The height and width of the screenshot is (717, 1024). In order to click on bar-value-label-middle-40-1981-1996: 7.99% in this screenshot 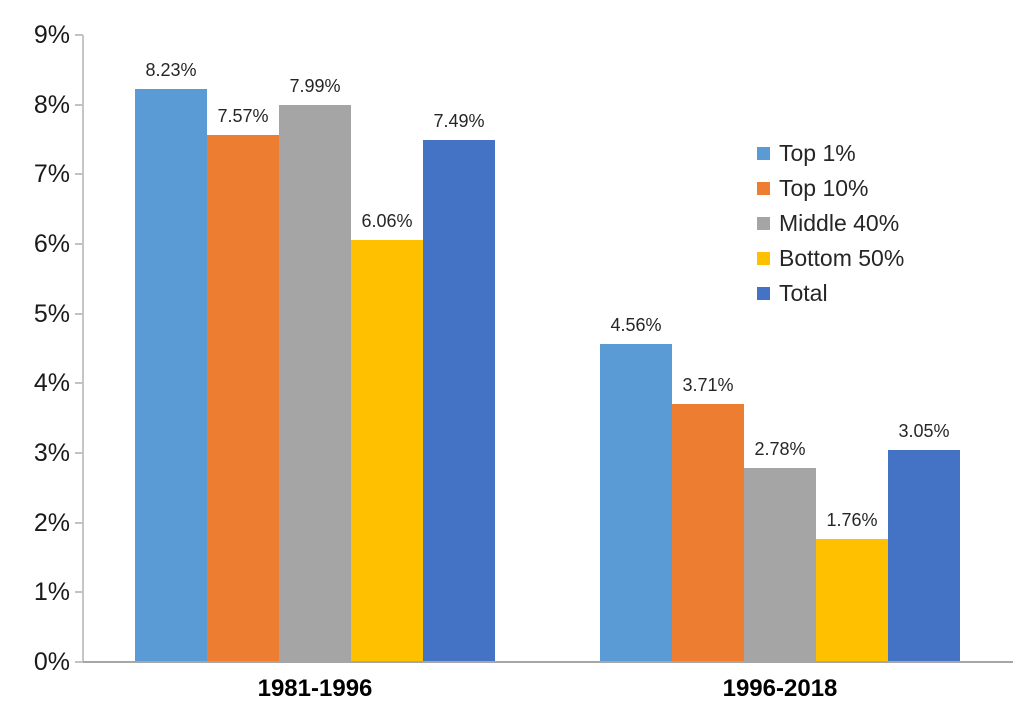, I will do `click(315, 86)`.